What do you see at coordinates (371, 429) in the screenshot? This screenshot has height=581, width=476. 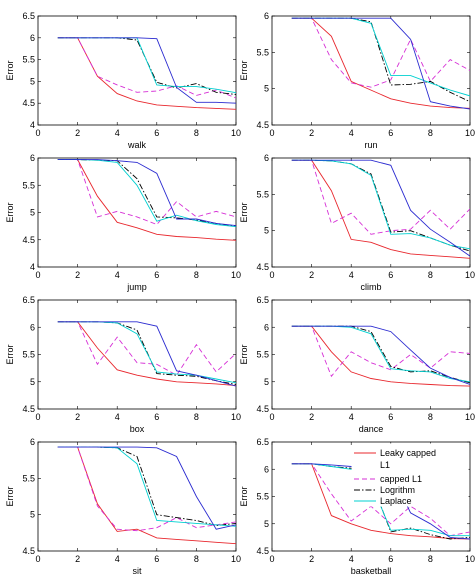 I see `x-axis-label: dance` at bounding box center [371, 429].